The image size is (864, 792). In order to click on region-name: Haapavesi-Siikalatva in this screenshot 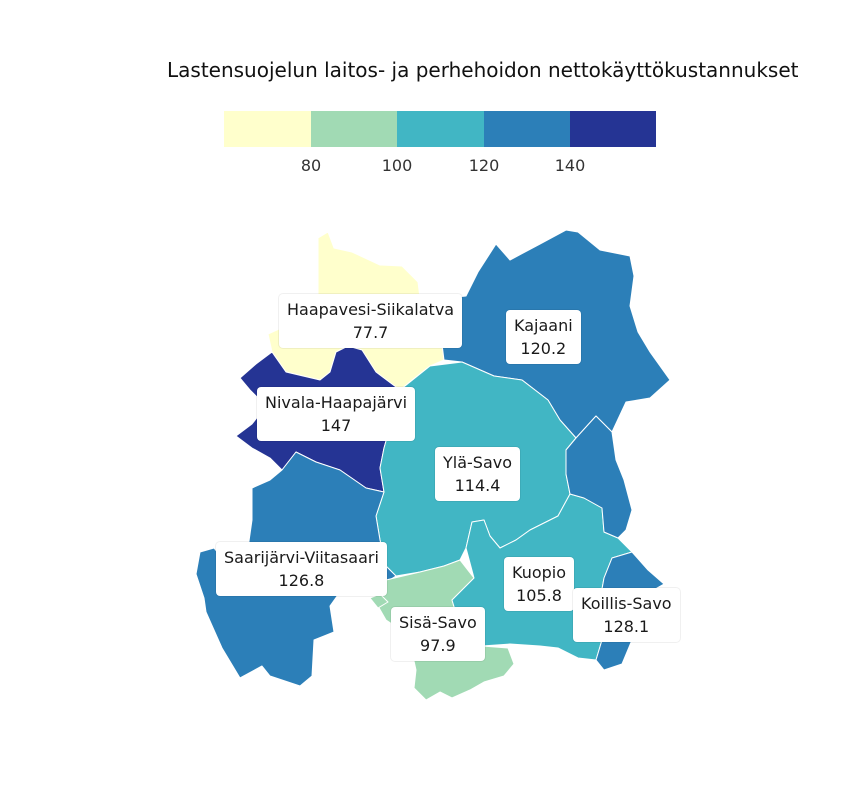, I will do `click(371, 309)`.